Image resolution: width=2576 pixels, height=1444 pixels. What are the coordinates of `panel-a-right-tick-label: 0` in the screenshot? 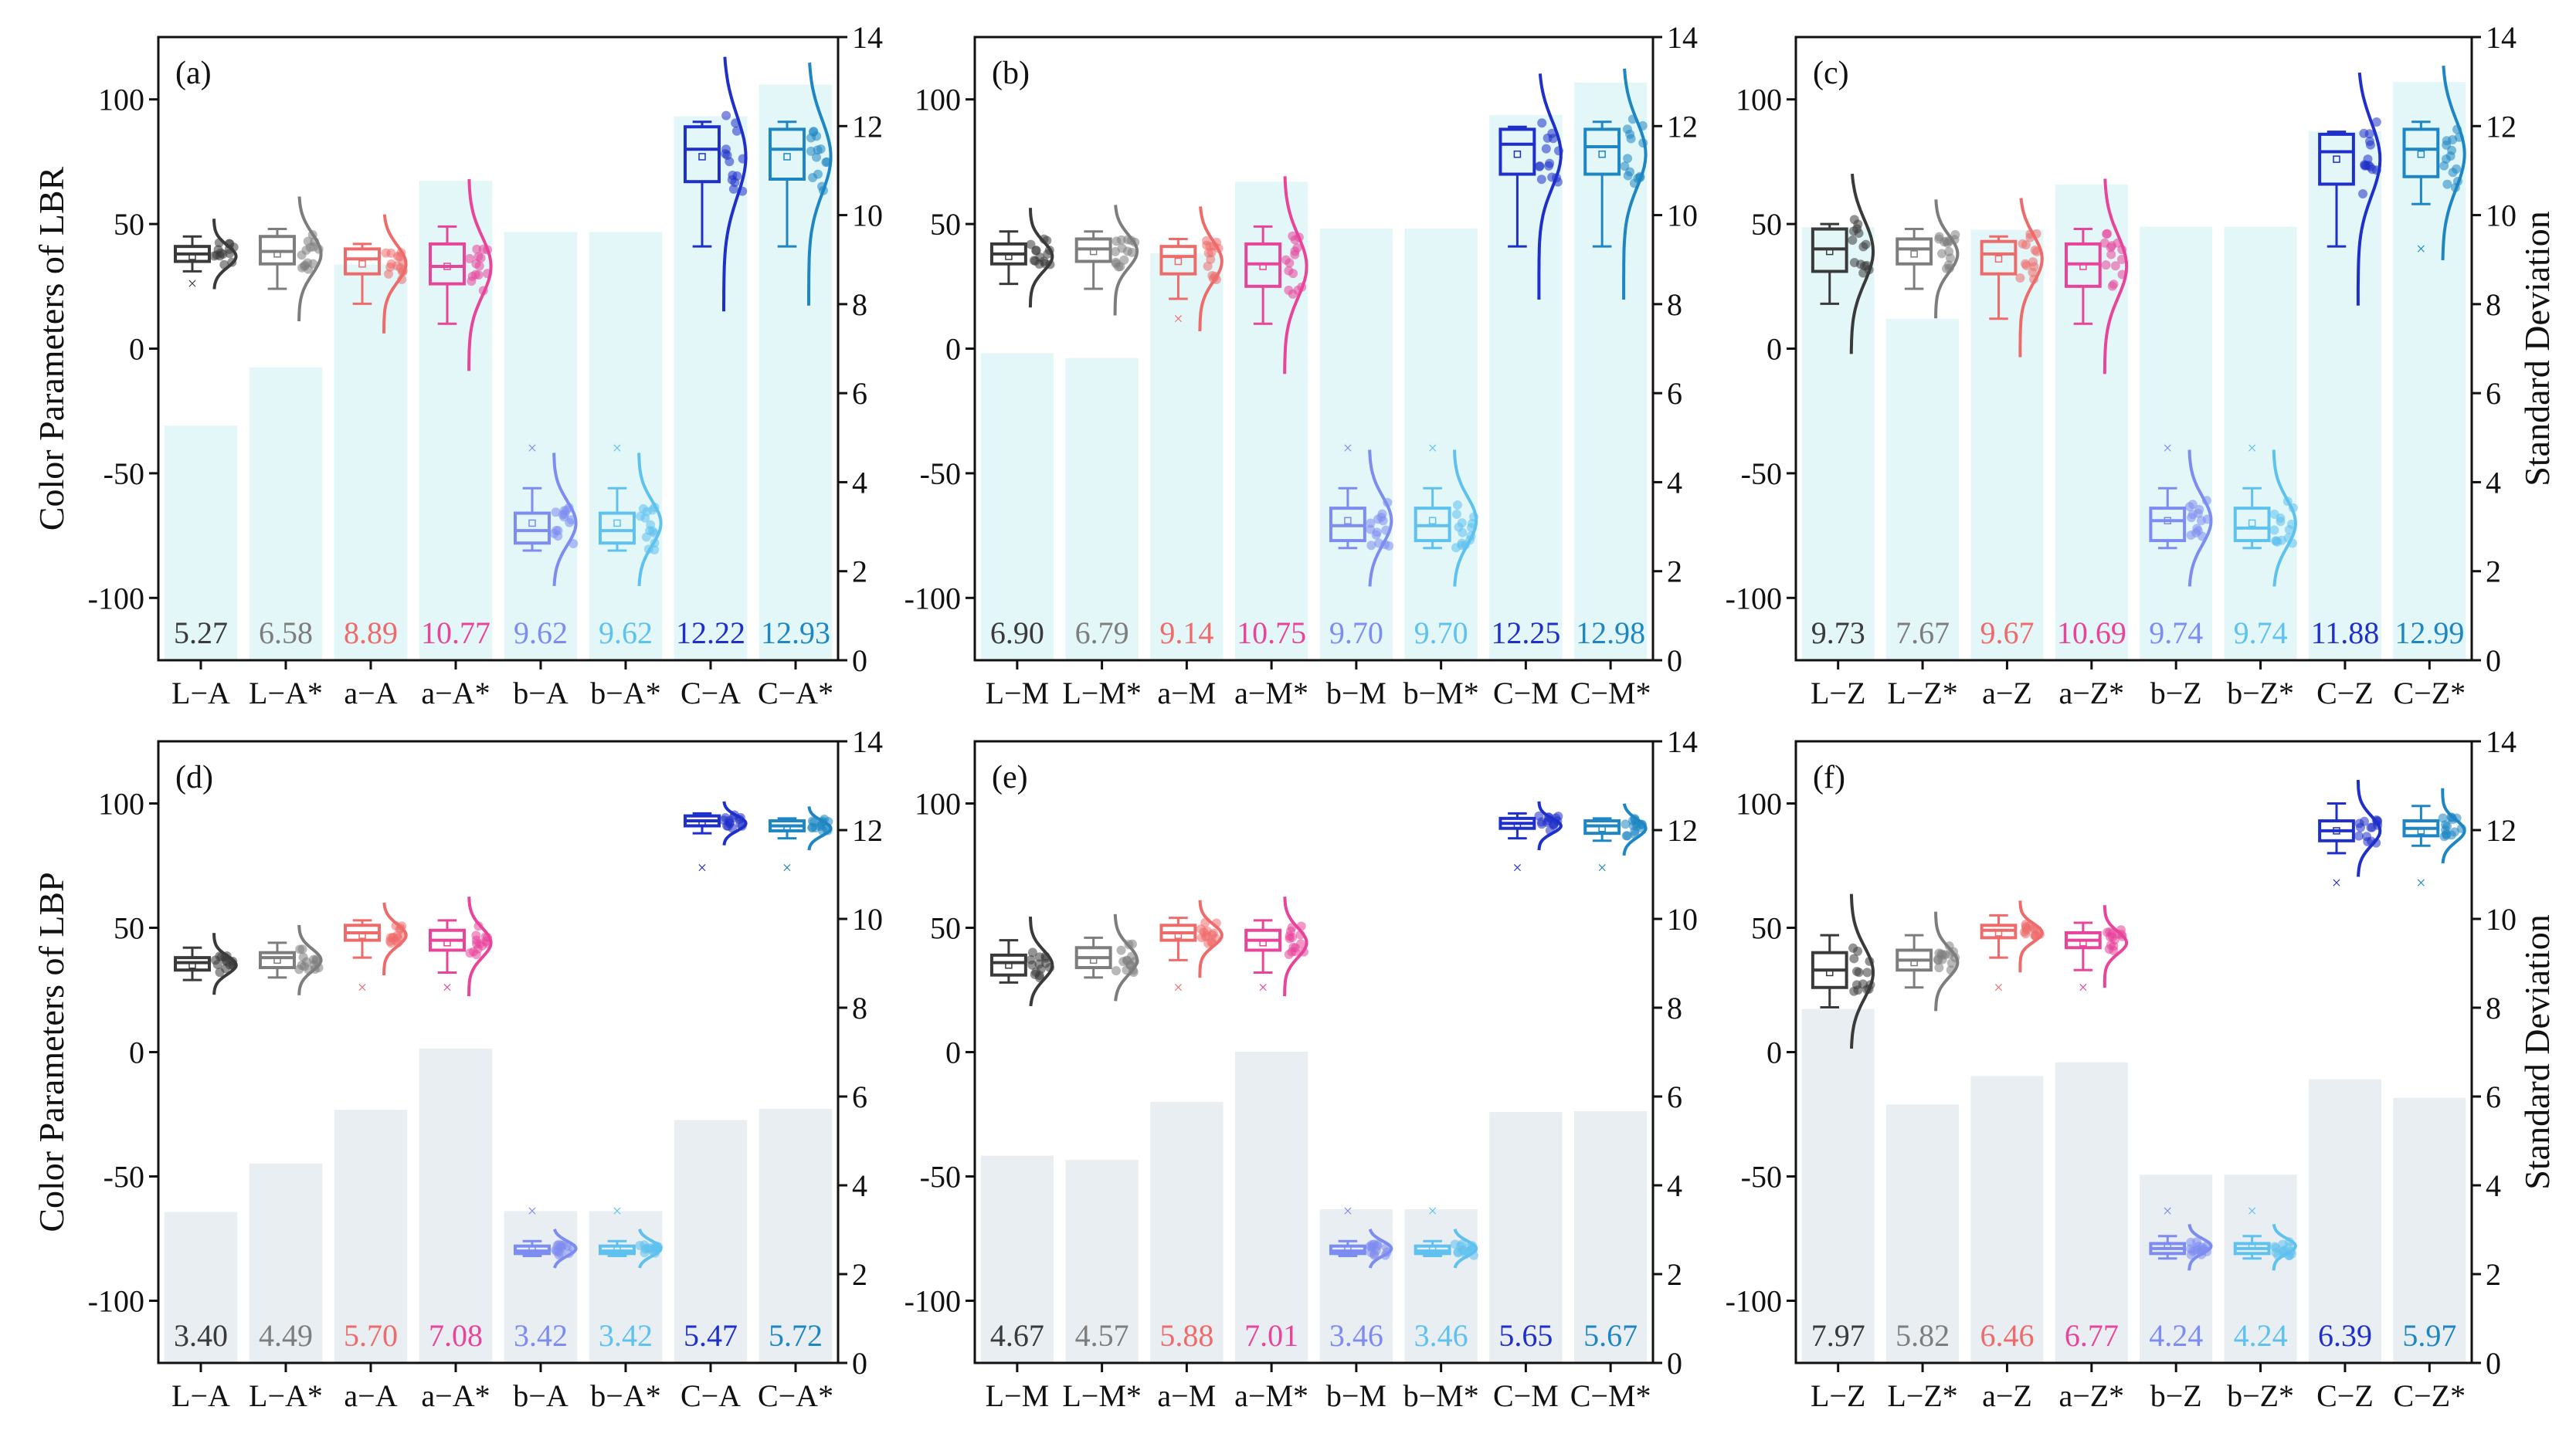 It's located at (859, 660).